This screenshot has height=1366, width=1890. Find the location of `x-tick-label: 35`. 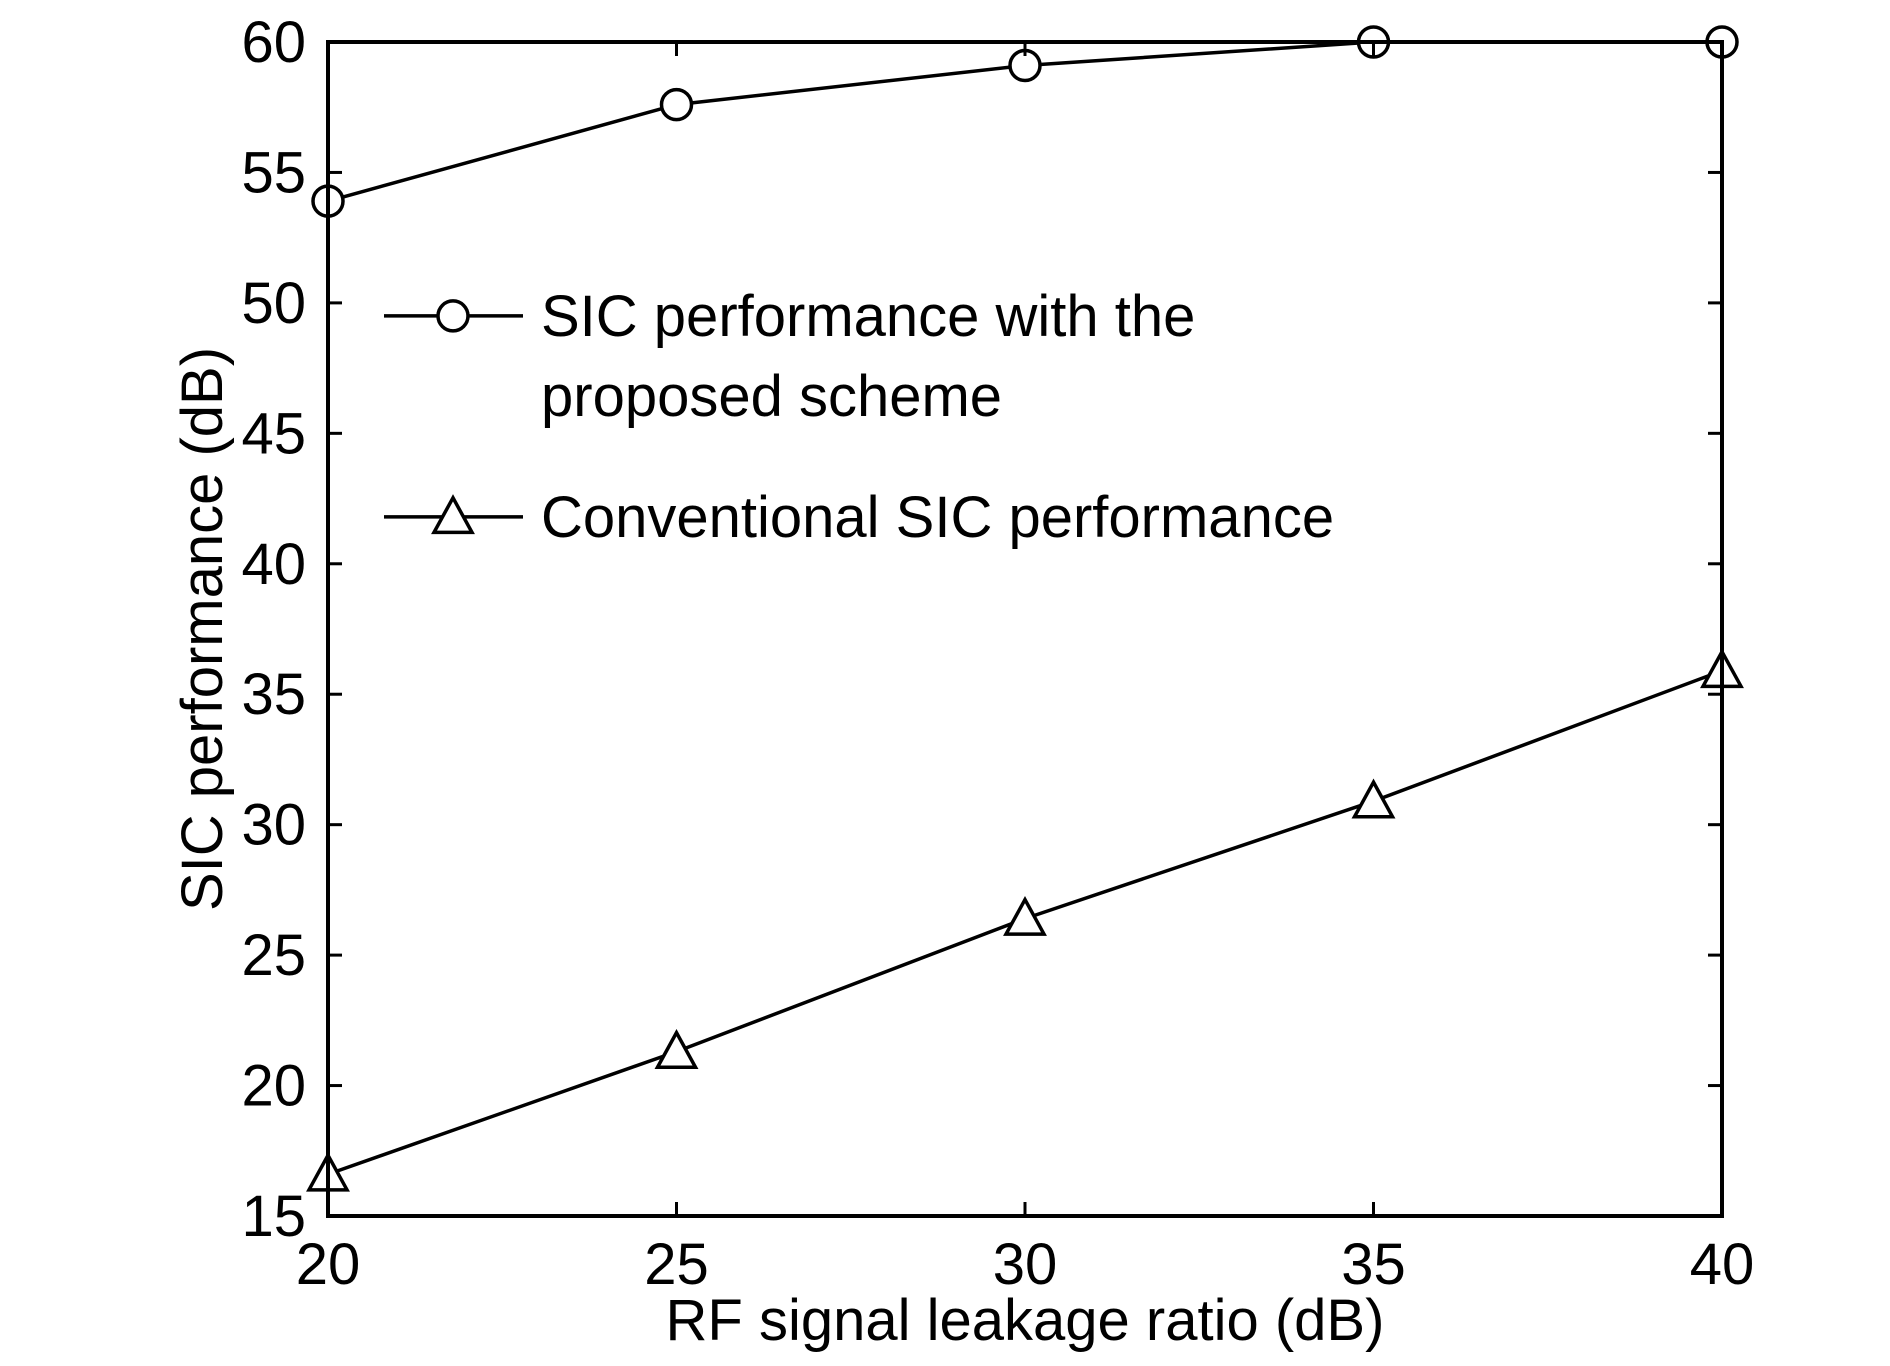

x-tick-label: 35 is located at coordinates (1373, 1264).